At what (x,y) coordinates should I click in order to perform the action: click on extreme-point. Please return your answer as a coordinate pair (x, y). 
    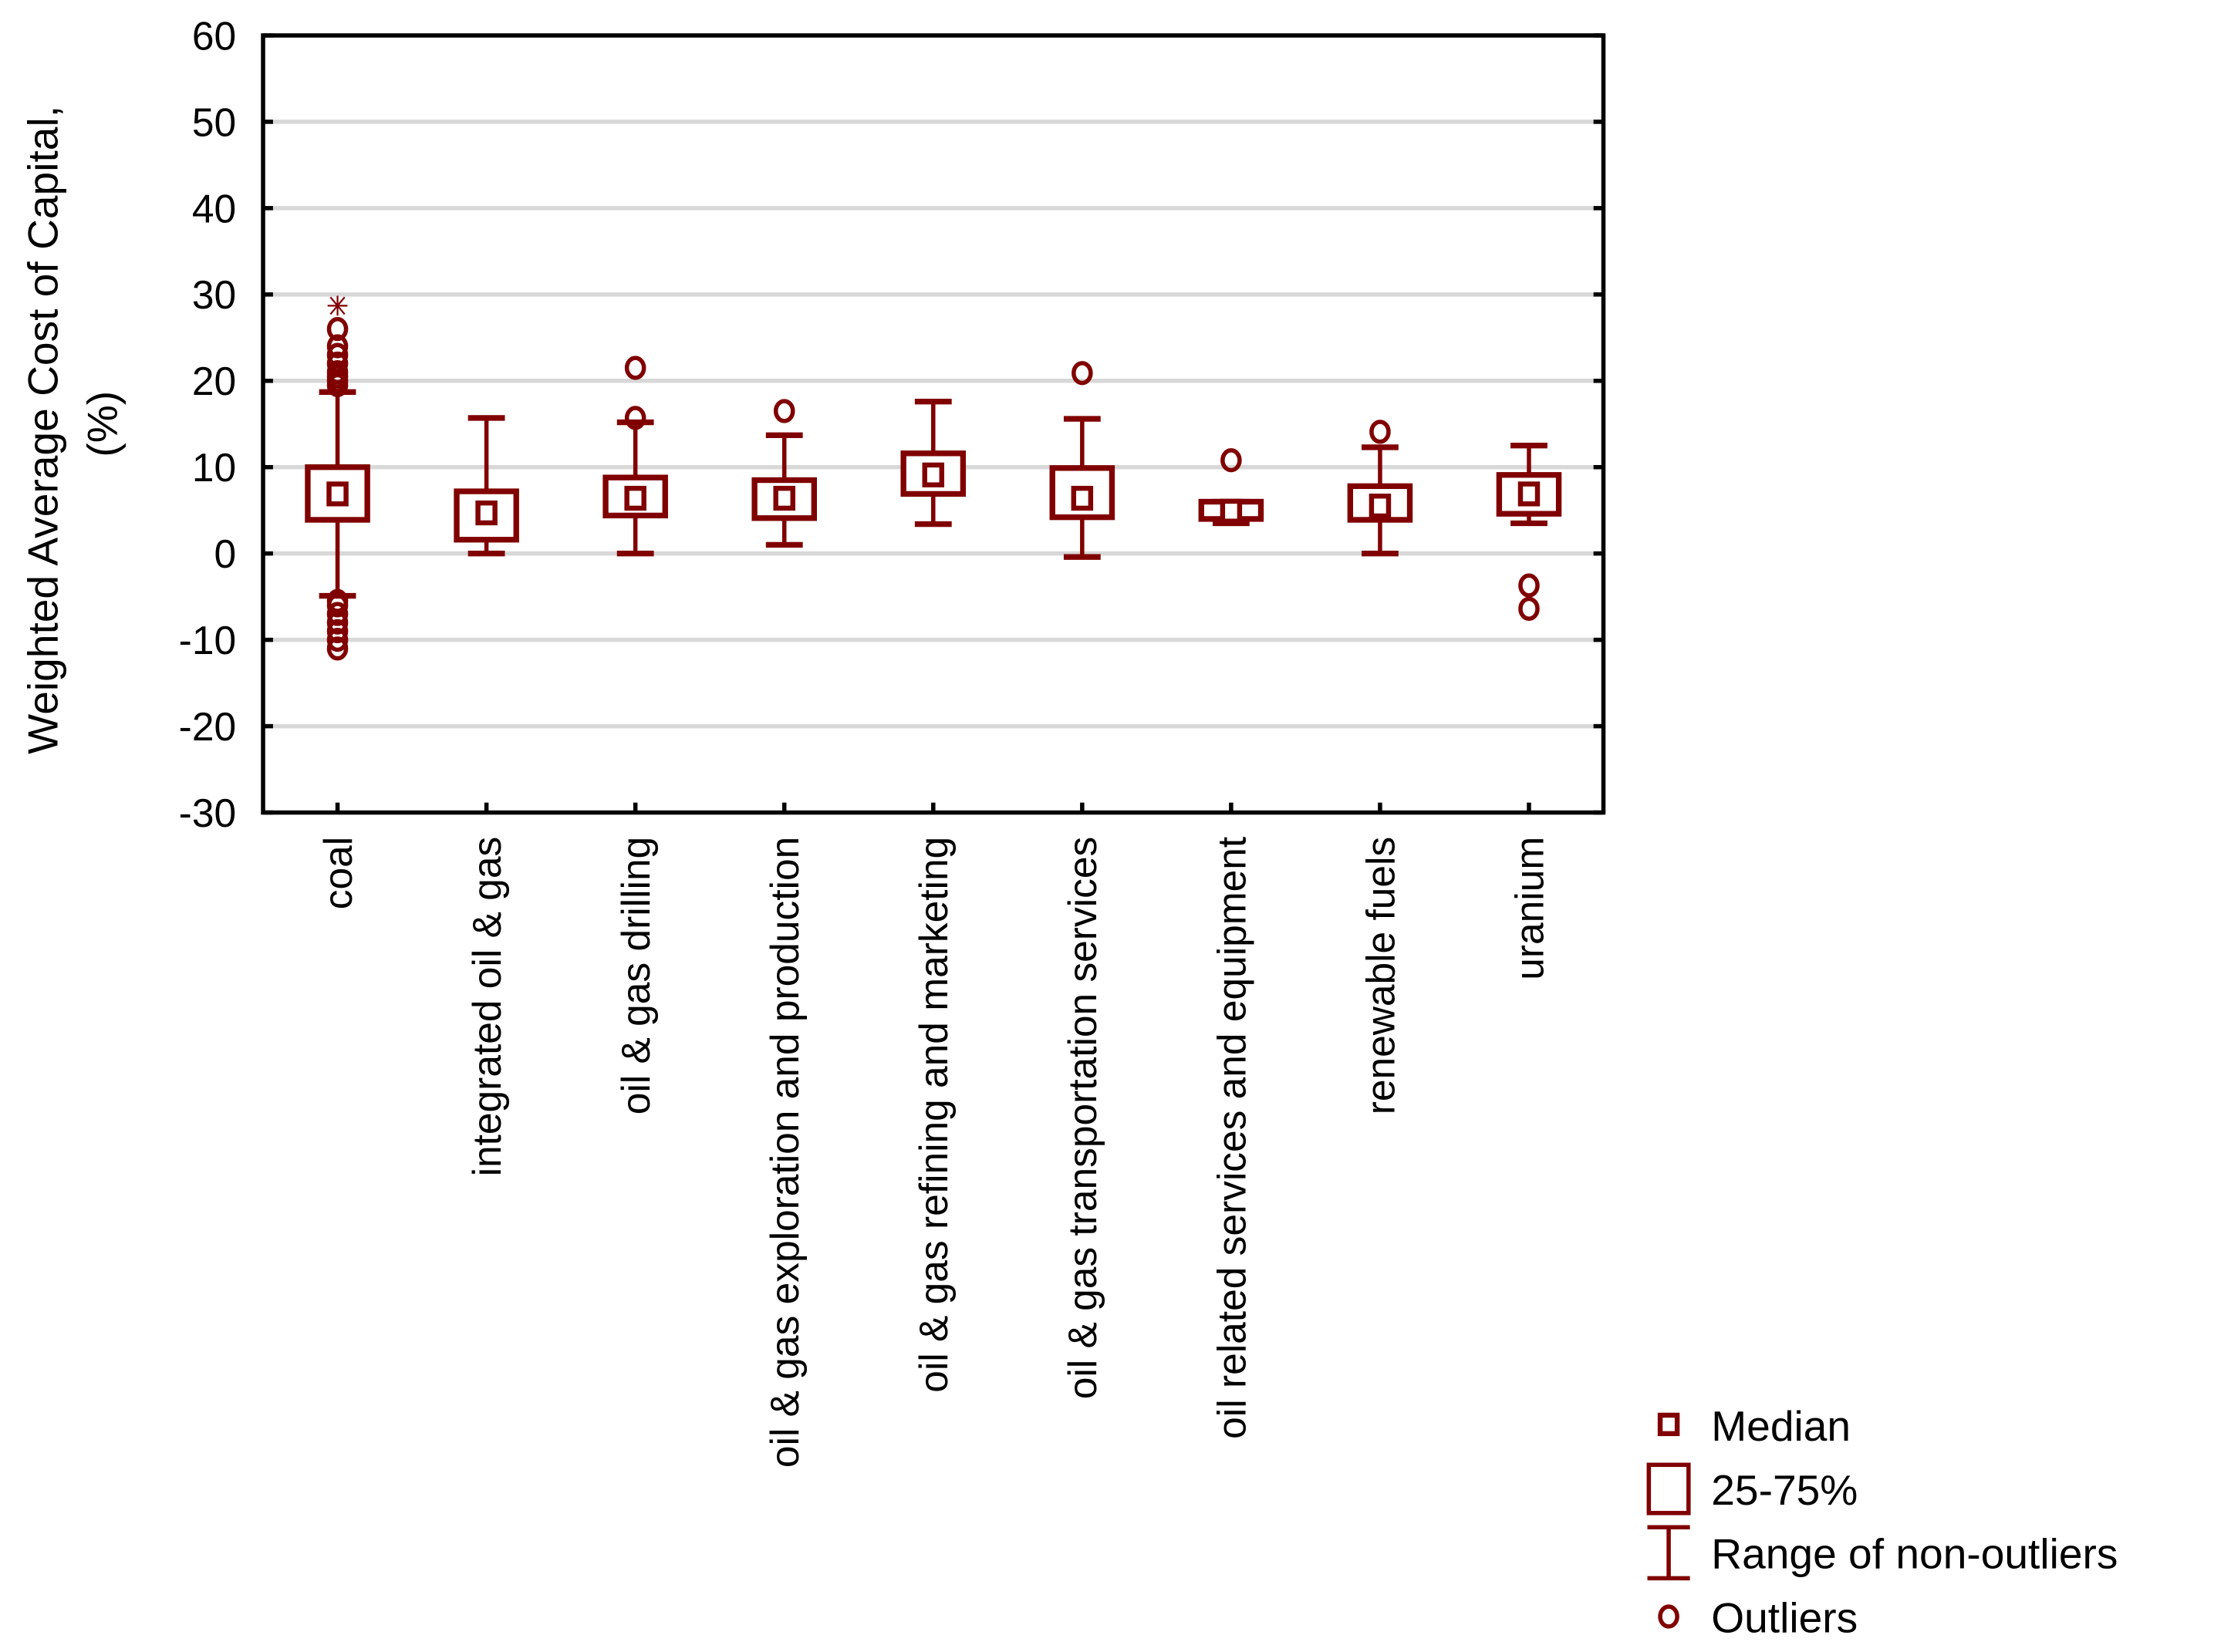
    Looking at the image, I should click on (337, 306).